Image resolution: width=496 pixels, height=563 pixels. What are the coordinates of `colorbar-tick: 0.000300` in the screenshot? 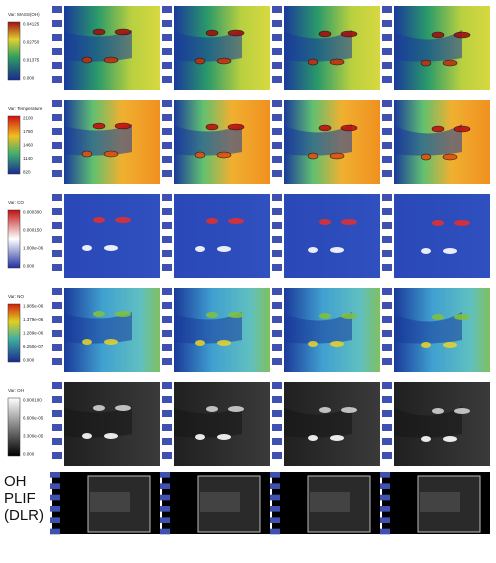 It's located at (32, 212).